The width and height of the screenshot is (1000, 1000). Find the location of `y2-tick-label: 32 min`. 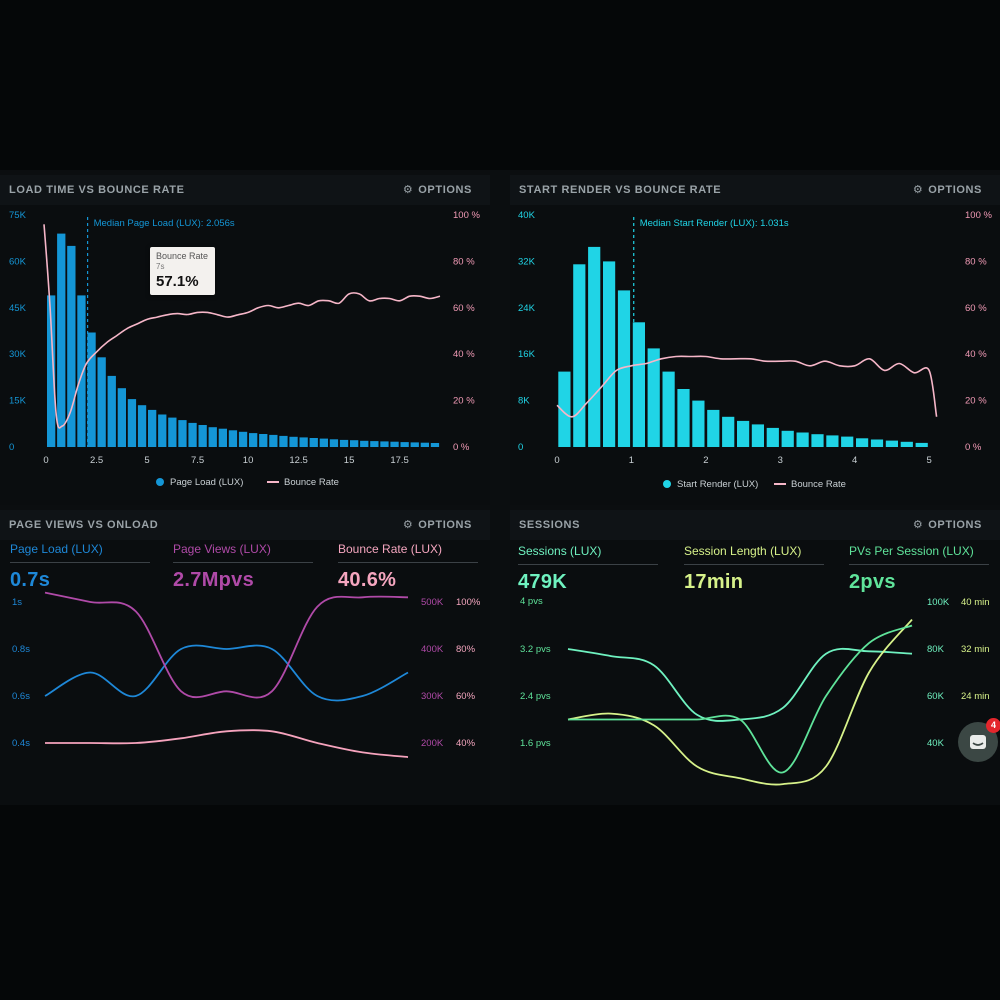

y2-tick-label: 32 min is located at coordinates (975, 649).